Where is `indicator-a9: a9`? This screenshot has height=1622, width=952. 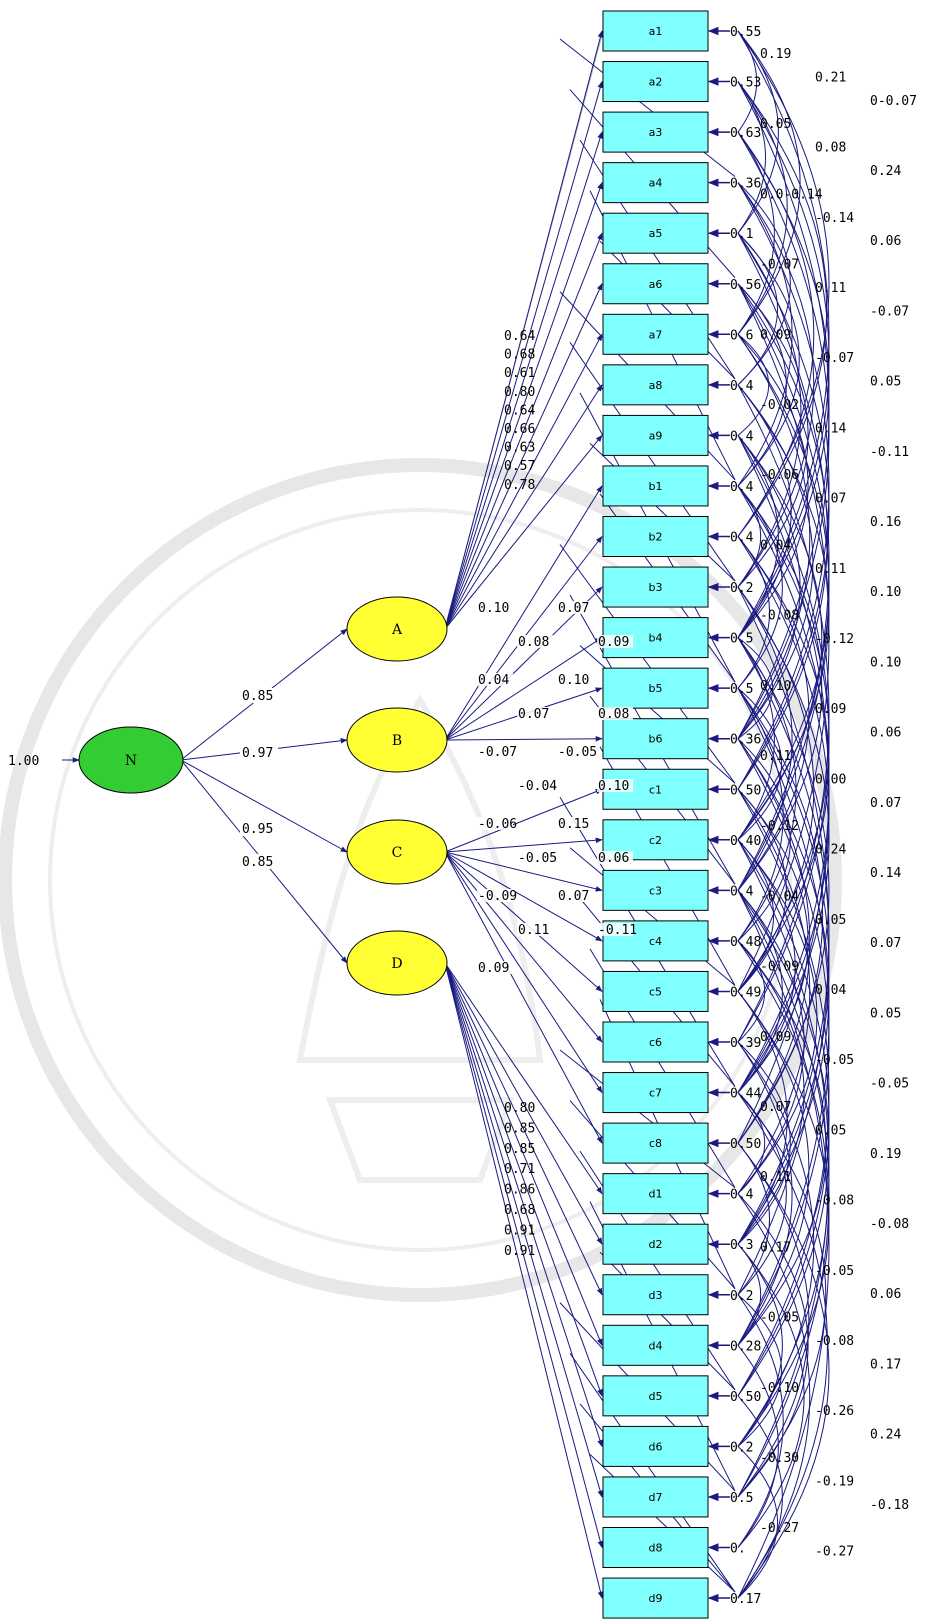
indicator-a9: a9 is located at coordinates (655, 435).